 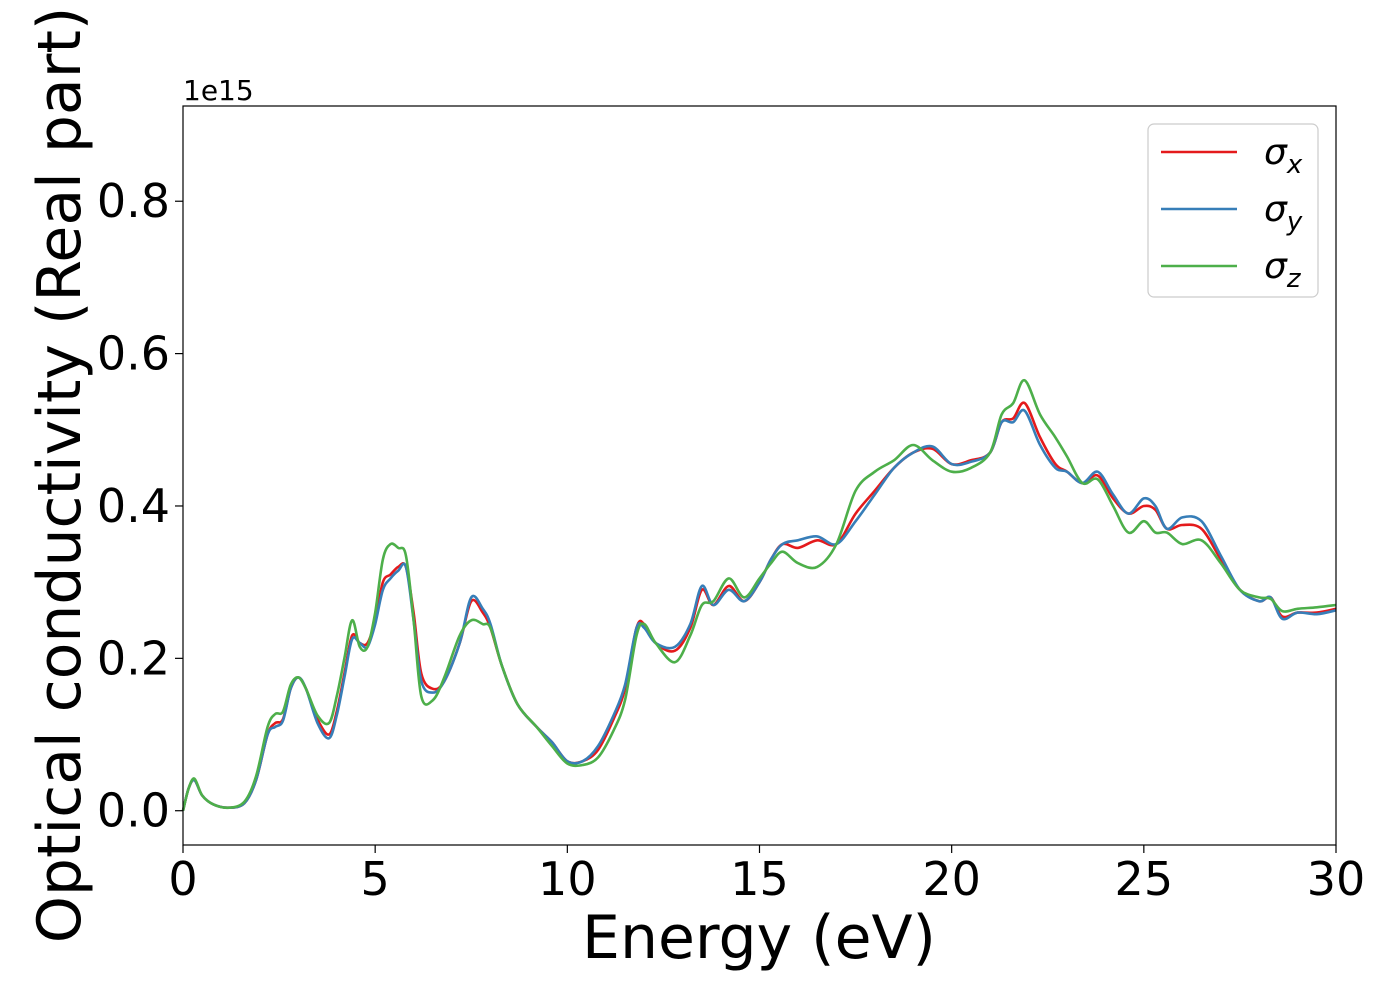 I want to click on x-tick-label: 25, so click(x=1144, y=879).